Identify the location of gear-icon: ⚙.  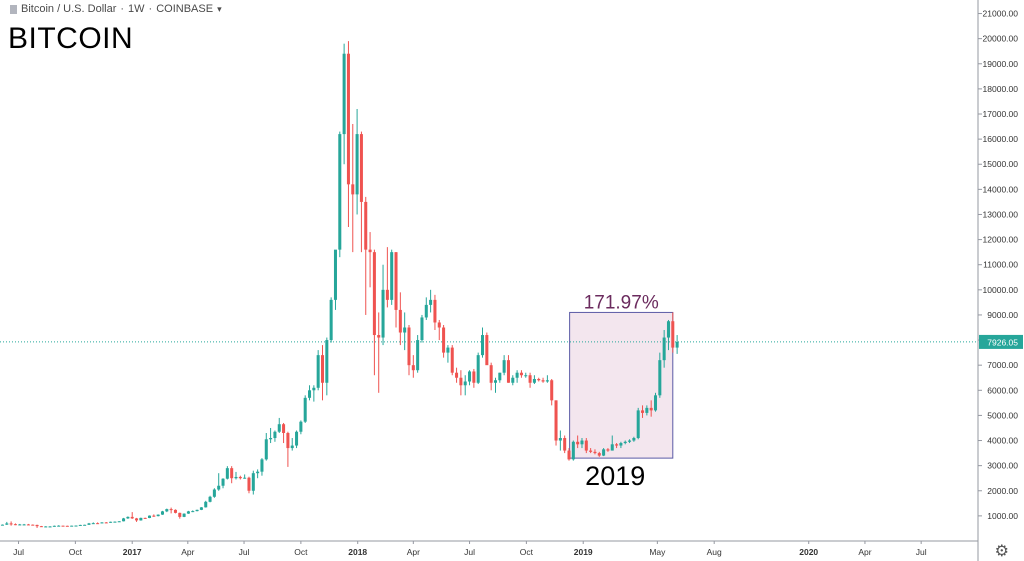
(1001, 551).